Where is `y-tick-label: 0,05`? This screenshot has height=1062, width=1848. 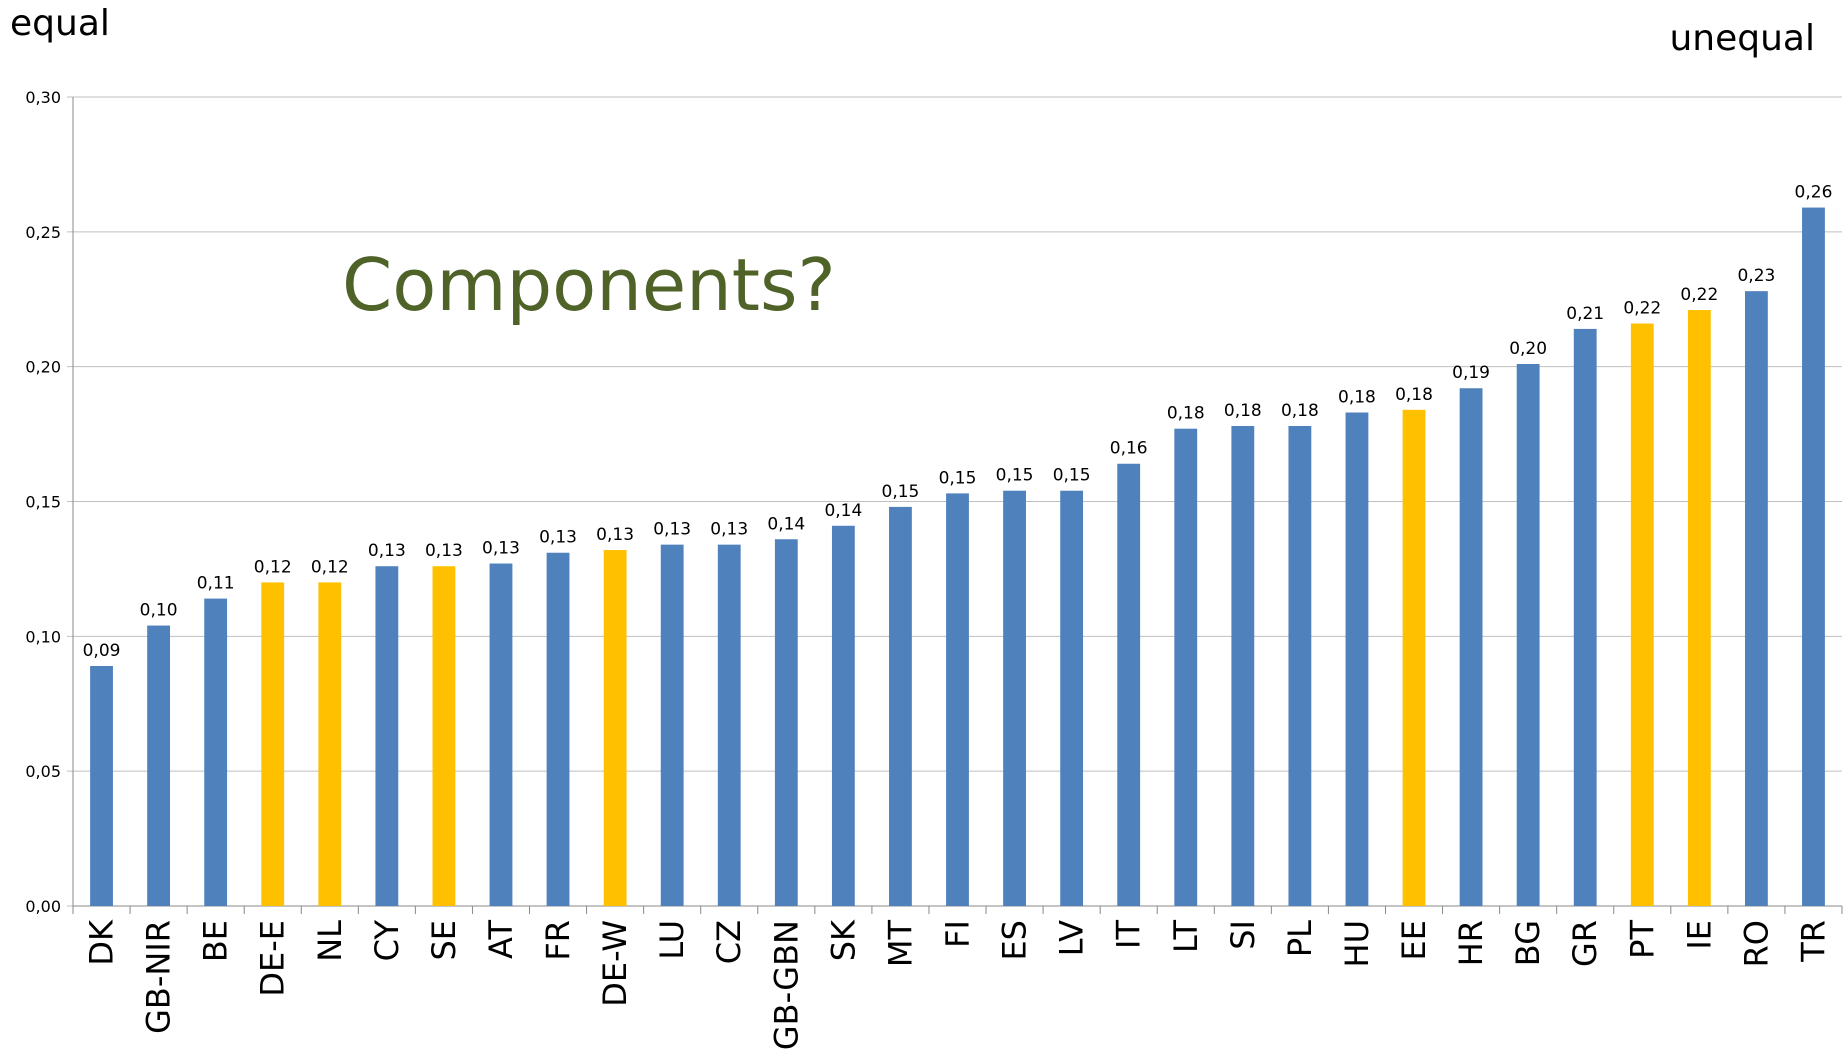
y-tick-label: 0,05 is located at coordinates (43, 771).